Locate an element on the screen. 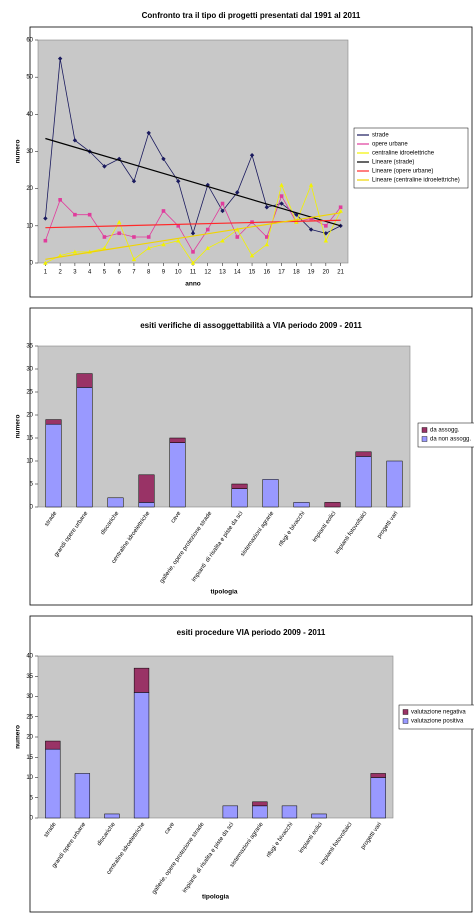  y-tick-label: 60 is located at coordinates (29, 41).